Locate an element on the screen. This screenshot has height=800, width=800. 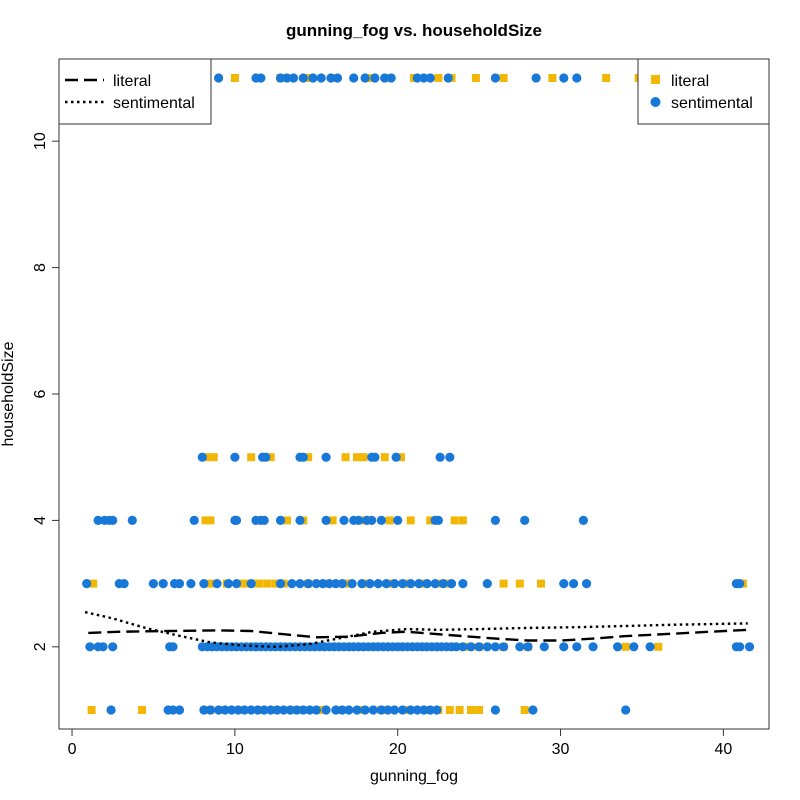
legend-lines-box is located at coordinates (135, 91).